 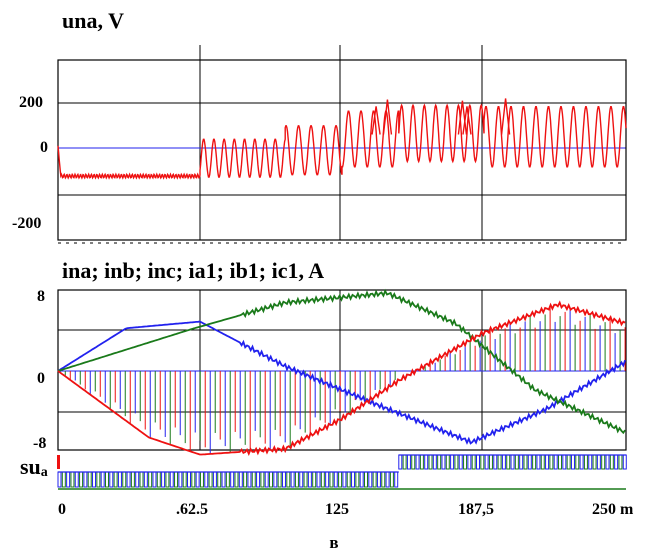 What do you see at coordinates (34, 467) in the screenshot?
I see `su-label: sua` at bounding box center [34, 467].